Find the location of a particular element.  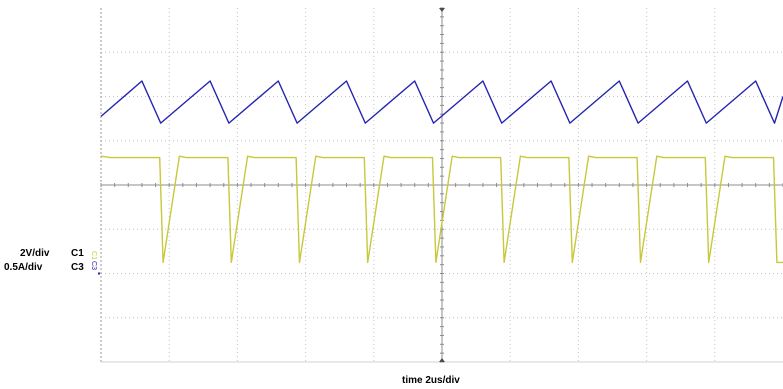

c3-scale-label: 0.5A/div is located at coordinates (23, 267).